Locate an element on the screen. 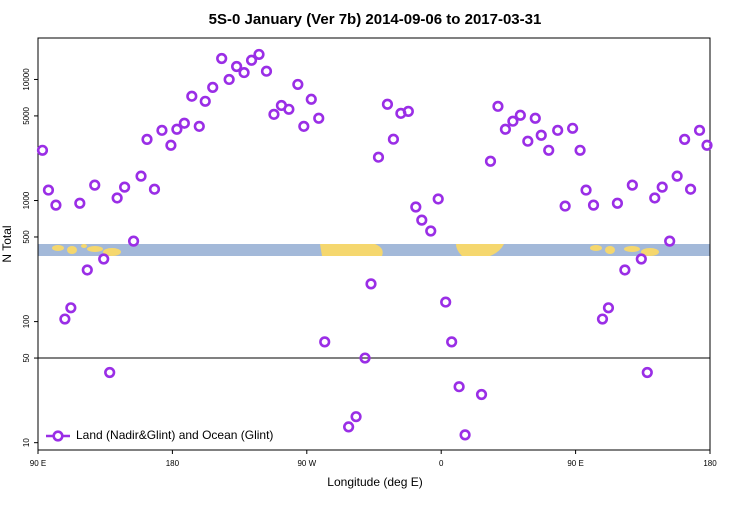 The height and width of the screenshot is (505, 750). y-tick-label: 500 is located at coordinates (26, 237).